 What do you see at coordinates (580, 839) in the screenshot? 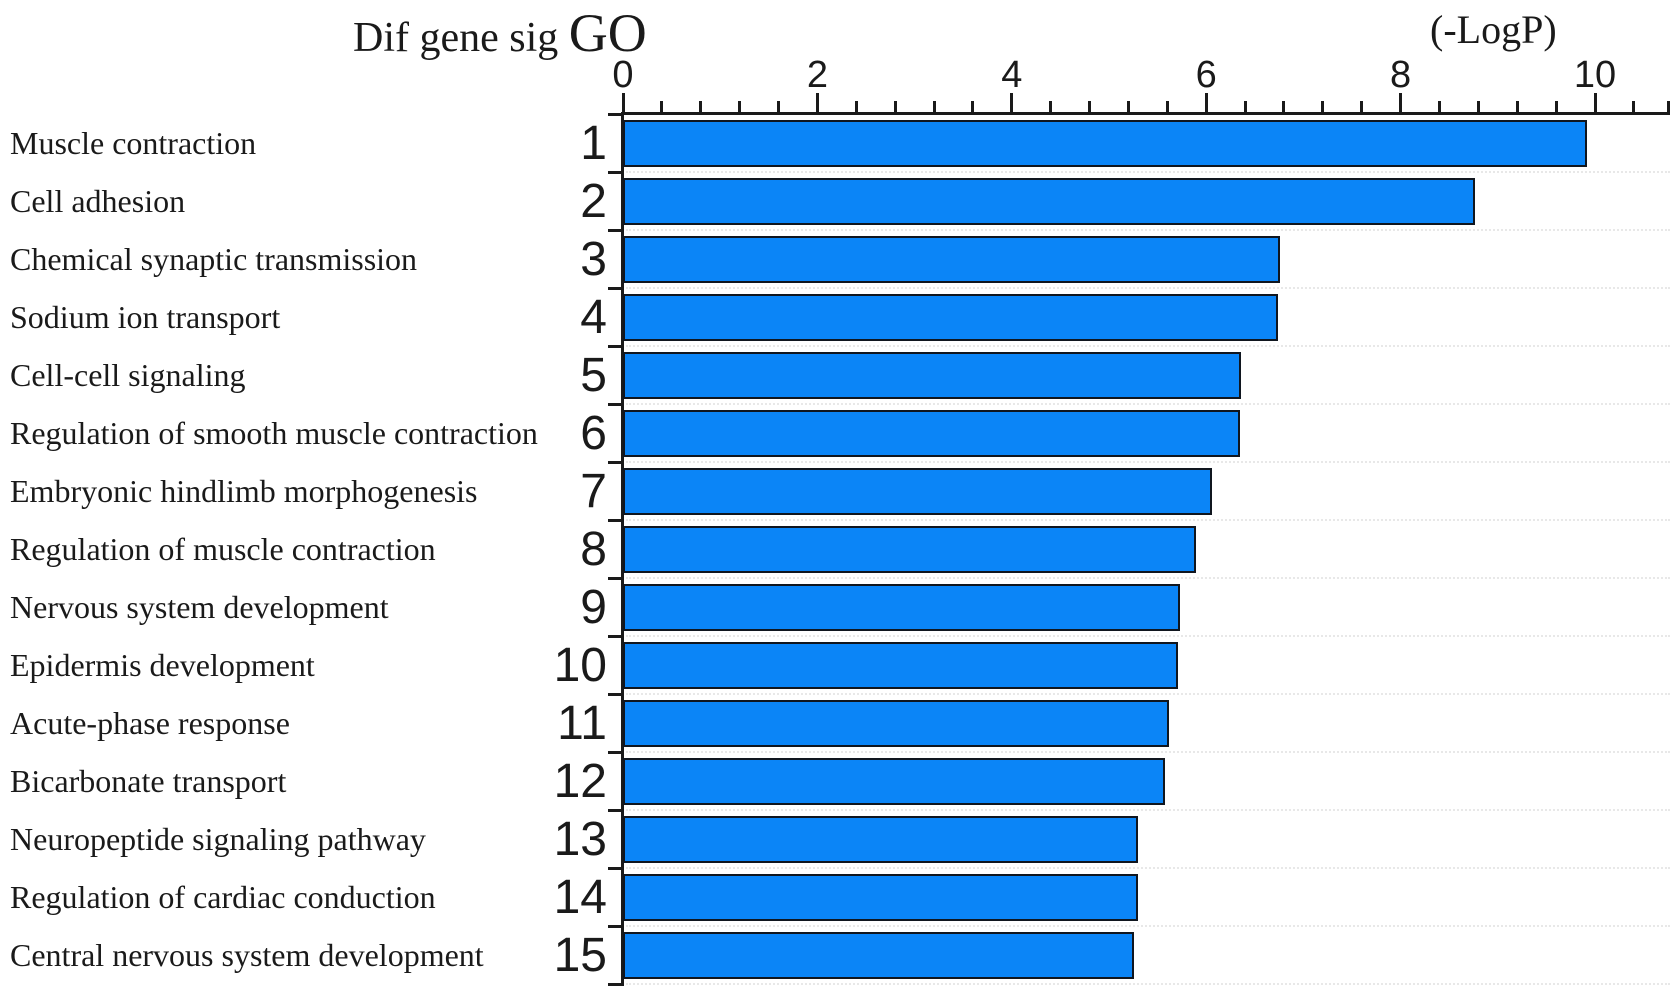
I see `rank-number: 13` at bounding box center [580, 839].